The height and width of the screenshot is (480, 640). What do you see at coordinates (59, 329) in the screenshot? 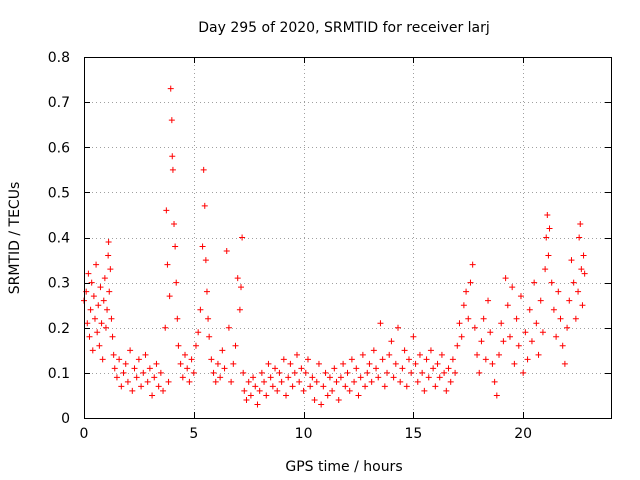
I see `y-tick-label: 0.2` at bounding box center [59, 329].